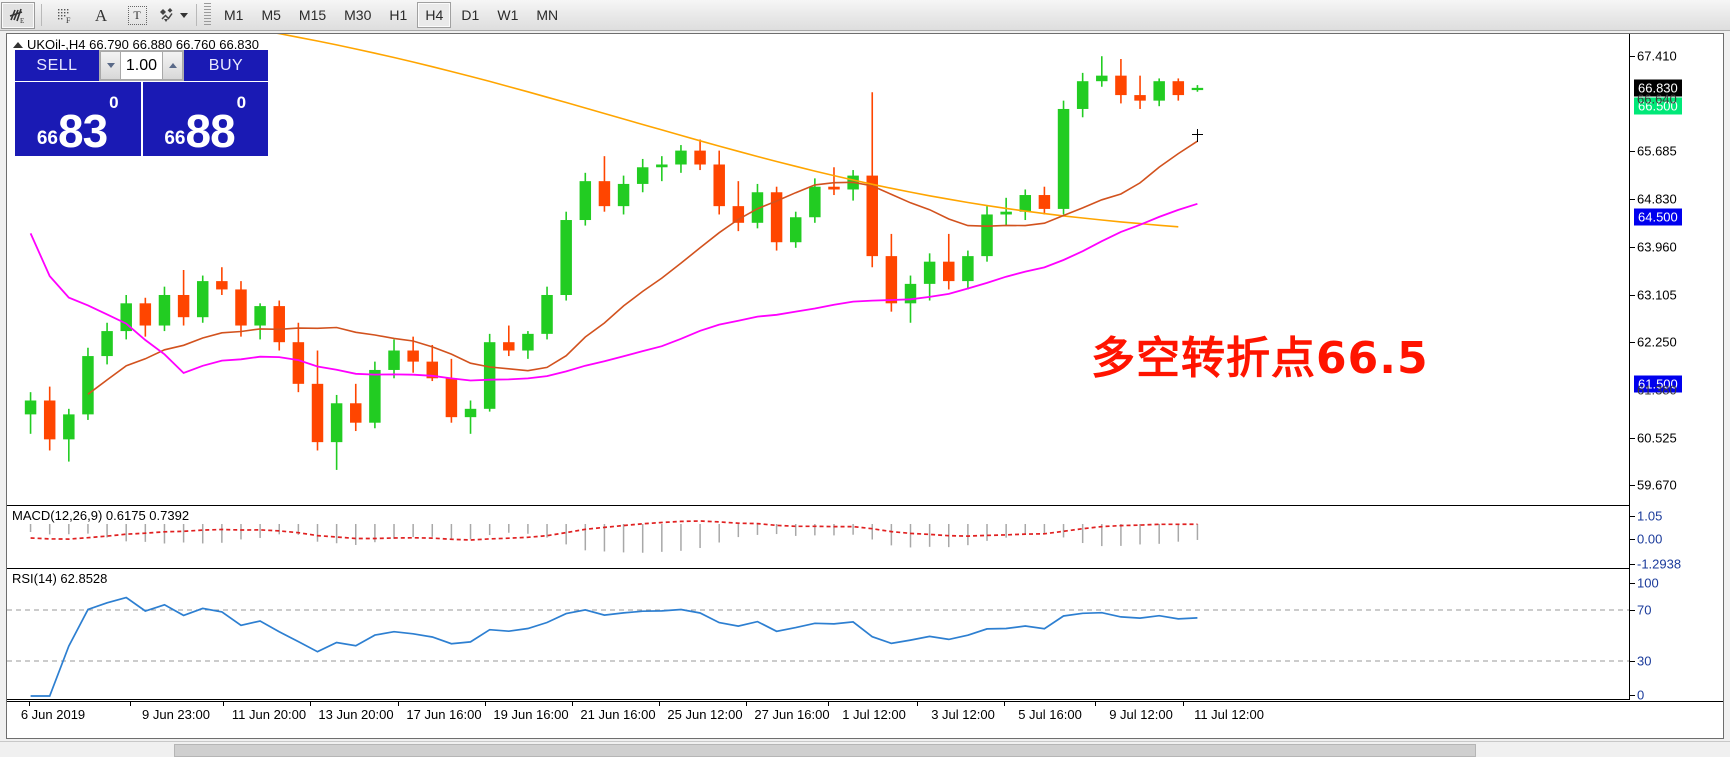 This screenshot has width=1730, height=757. What do you see at coordinates (963, 714) in the screenshot?
I see `time-tick-label: 3 Jul 12:00` at bounding box center [963, 714].